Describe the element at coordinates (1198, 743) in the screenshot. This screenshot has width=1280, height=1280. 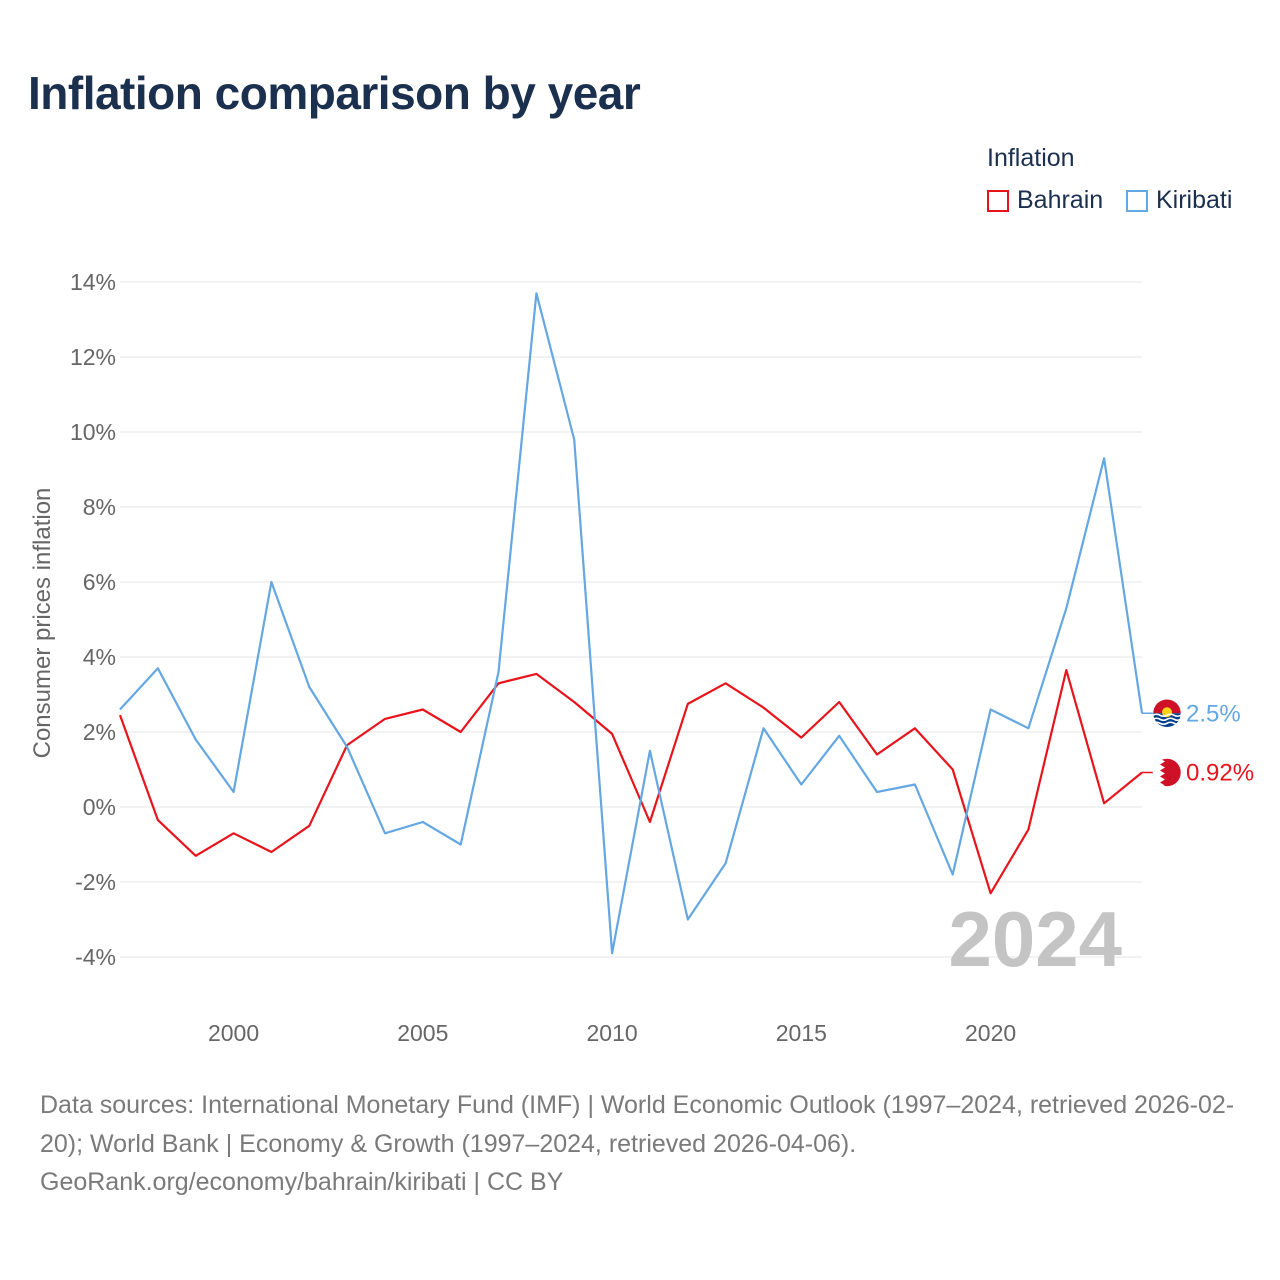
I see `series-end-markers: 0.92% 2.5%` at that location.